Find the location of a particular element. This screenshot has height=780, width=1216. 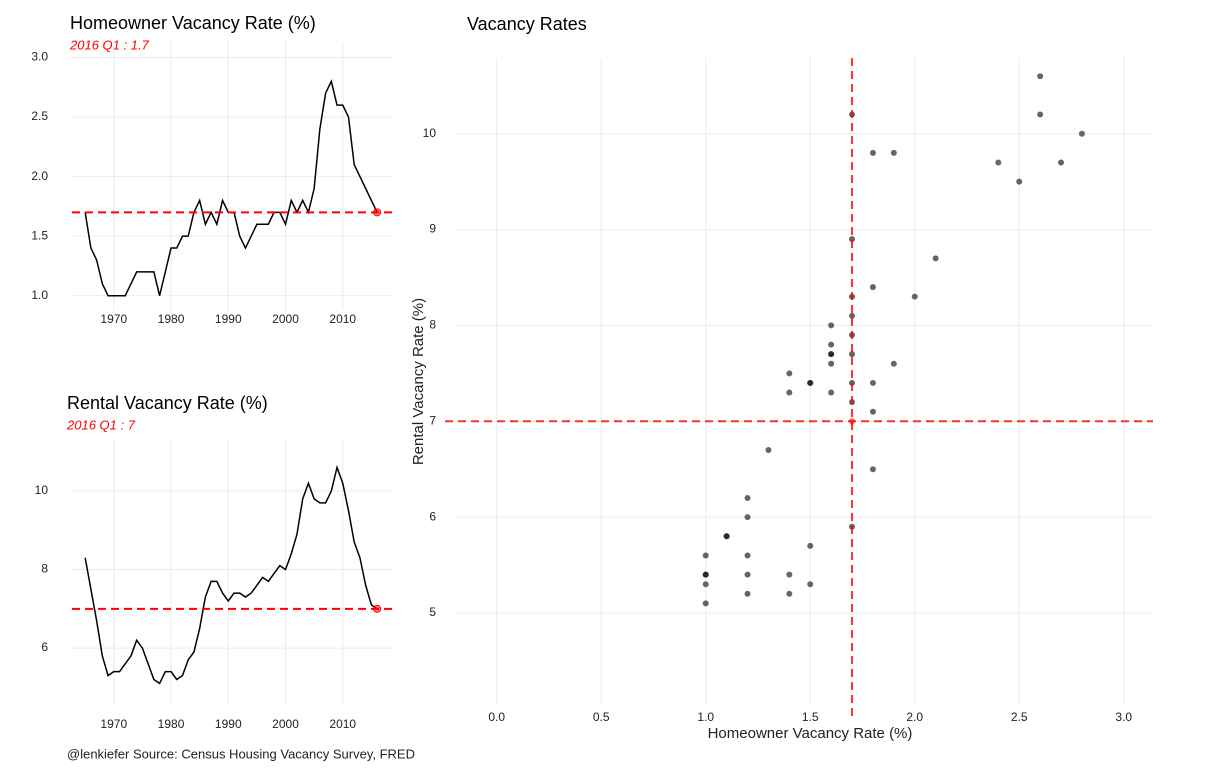

chart-subtitle: 2016 Q1 : 7 is located at coordinates (101, 424).